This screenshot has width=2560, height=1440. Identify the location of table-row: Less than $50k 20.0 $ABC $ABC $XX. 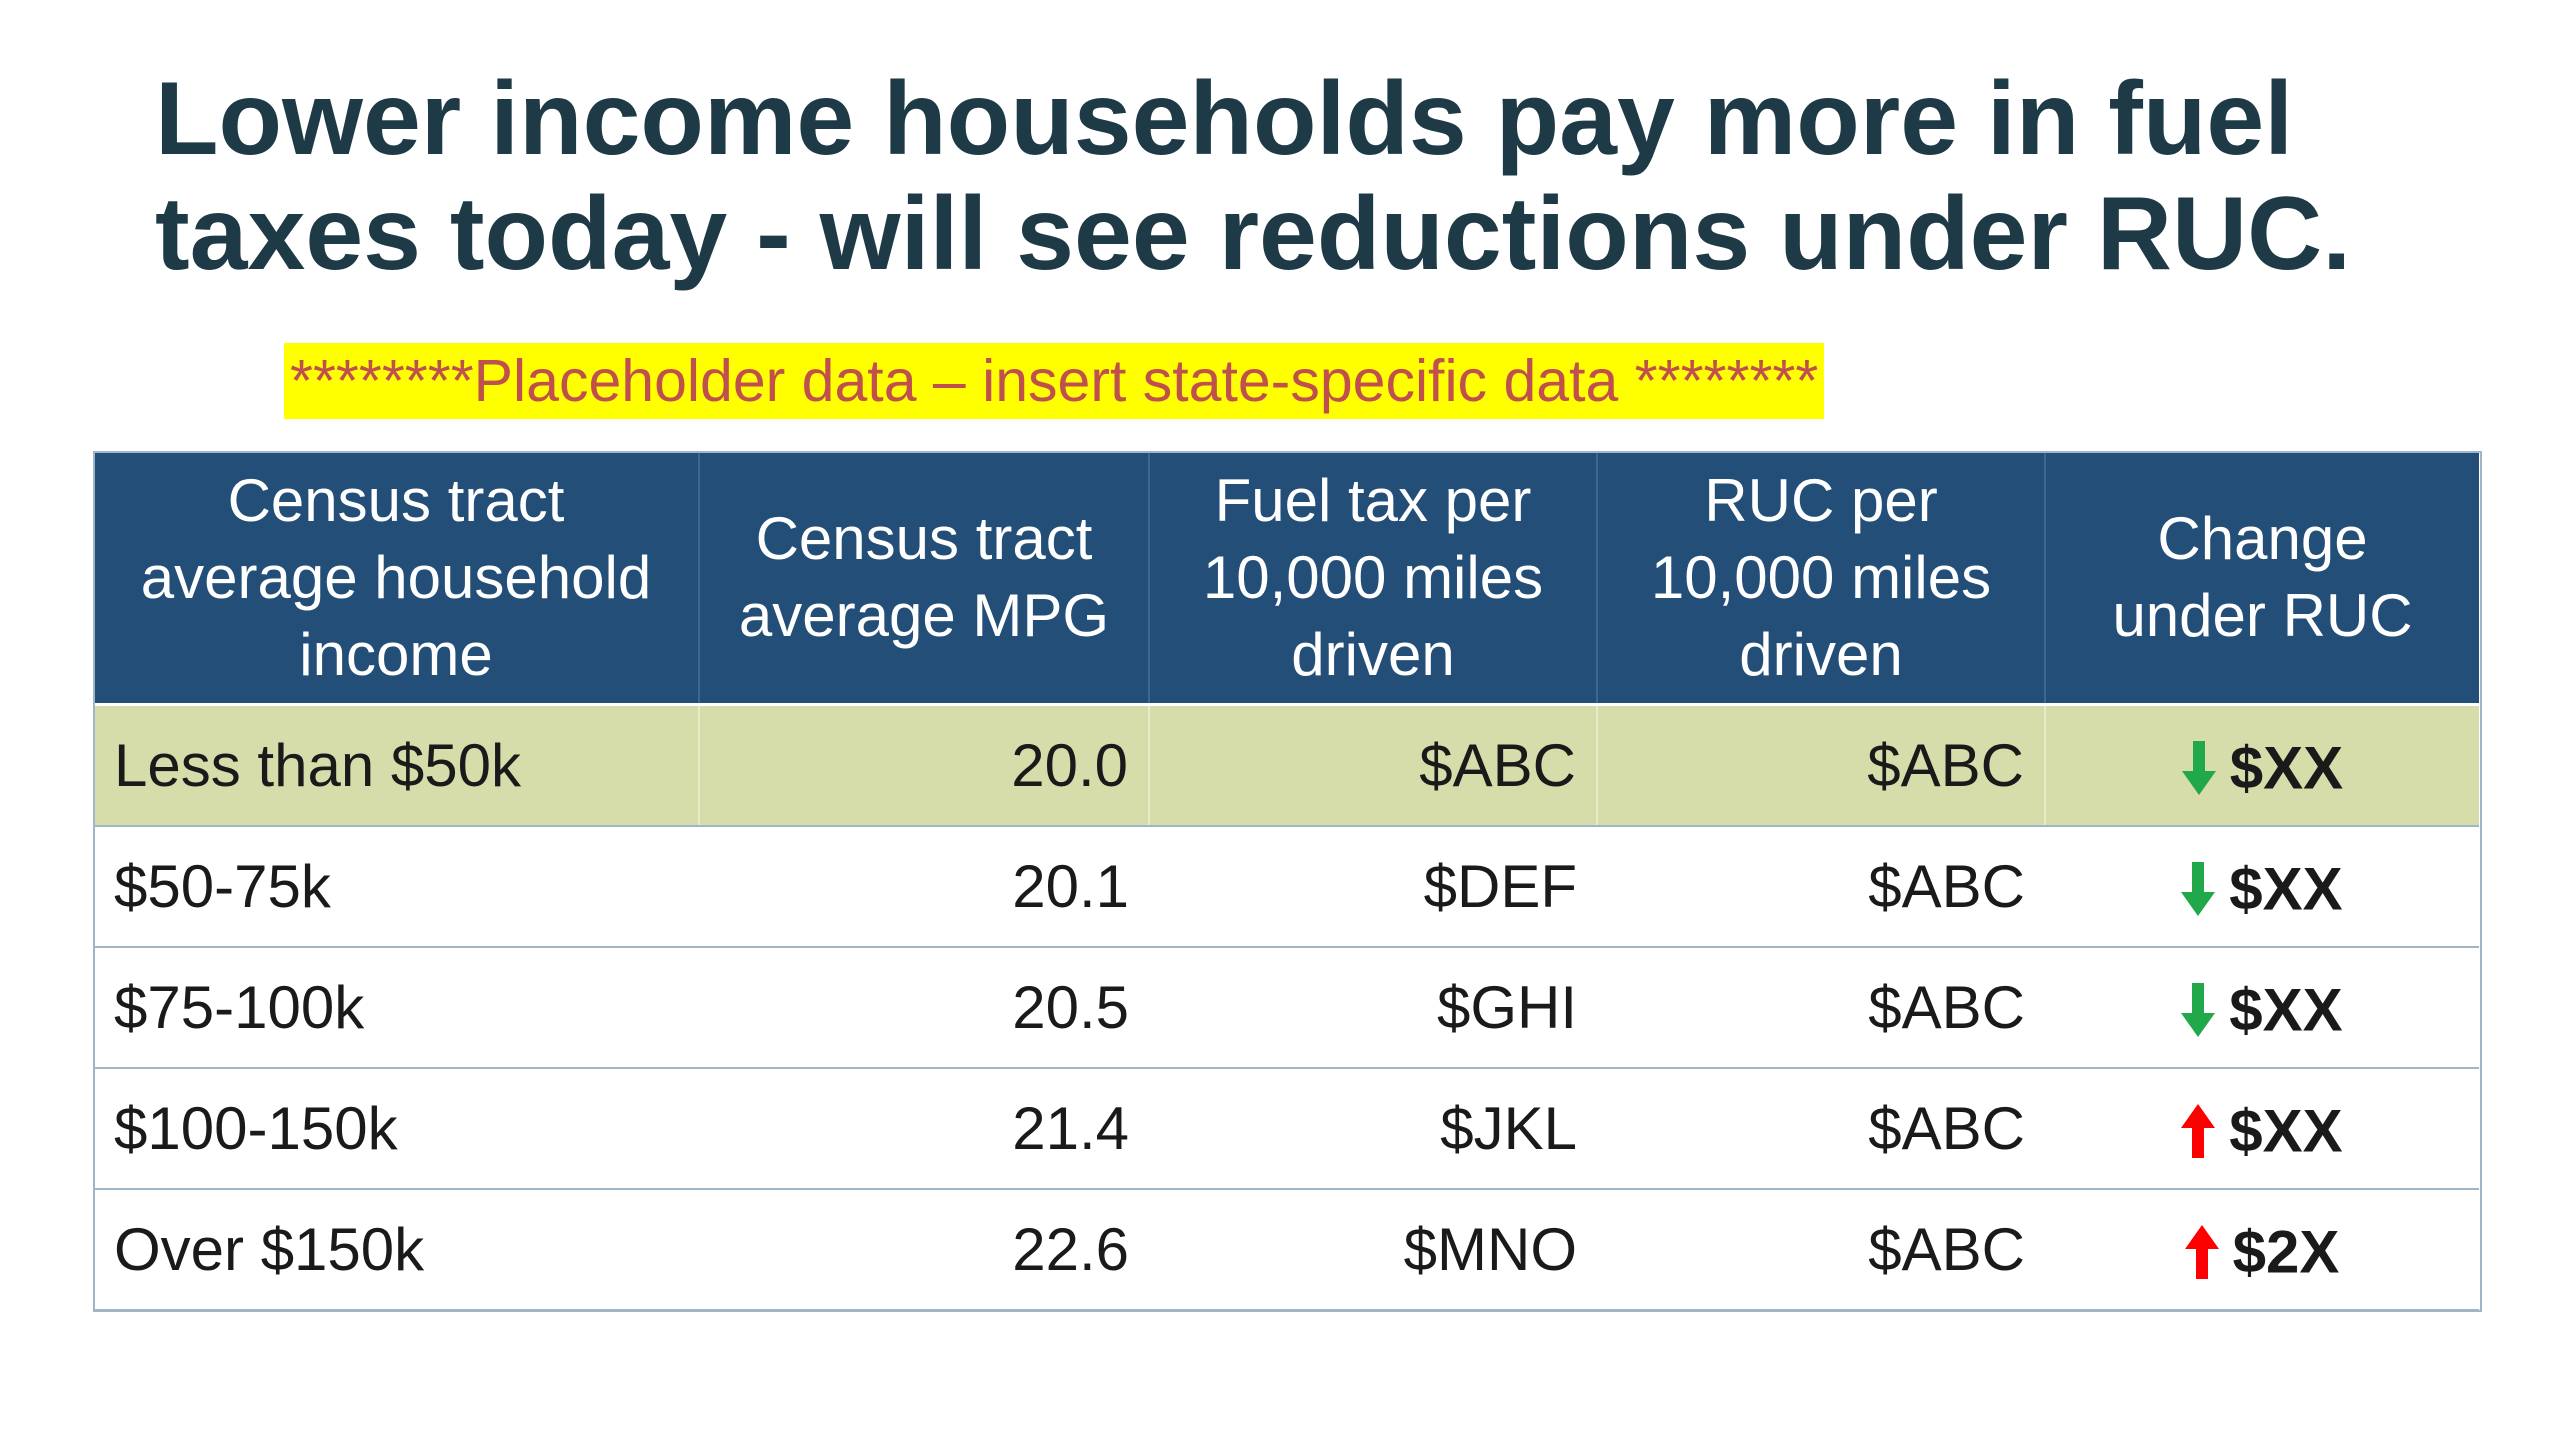
(1286, 765).